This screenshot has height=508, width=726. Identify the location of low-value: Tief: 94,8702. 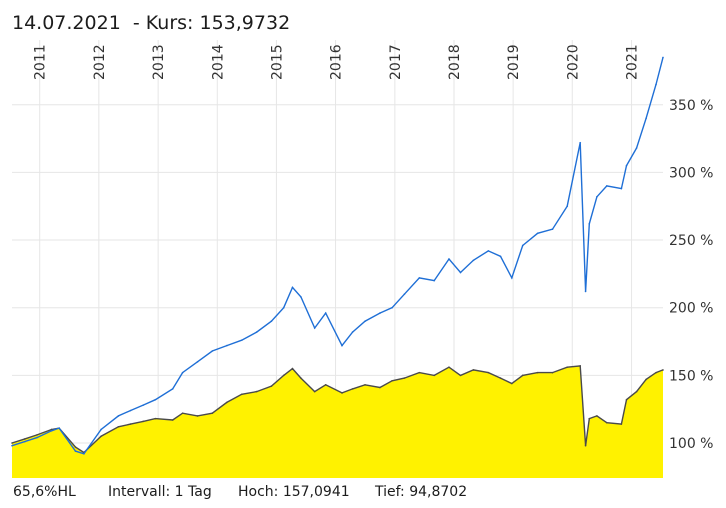
(421, 492).